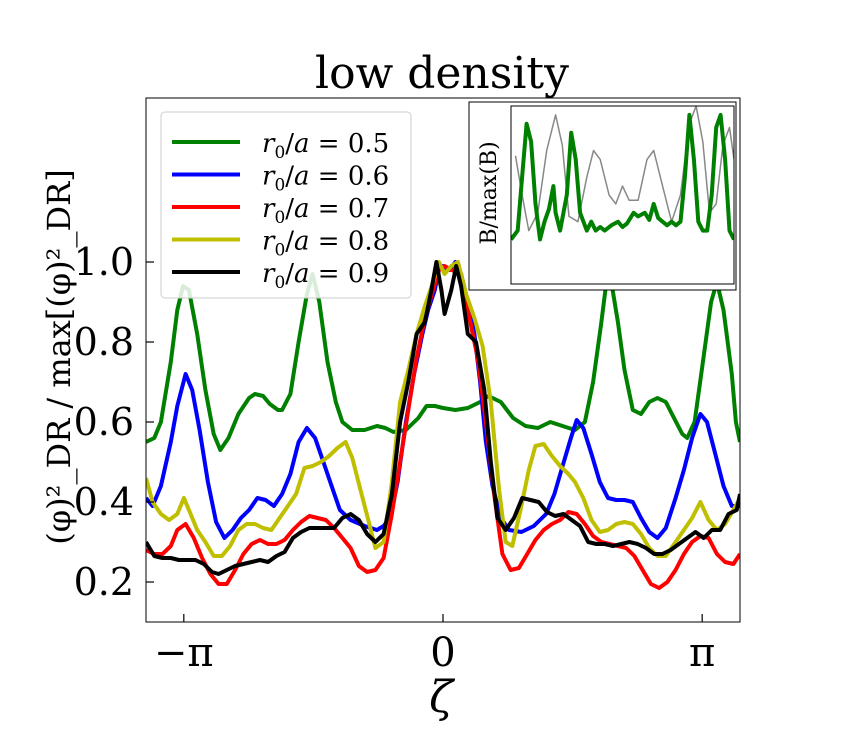 The image size is (850, 750). I want to click on y-tick-label: 0.6, so click(104, 422).